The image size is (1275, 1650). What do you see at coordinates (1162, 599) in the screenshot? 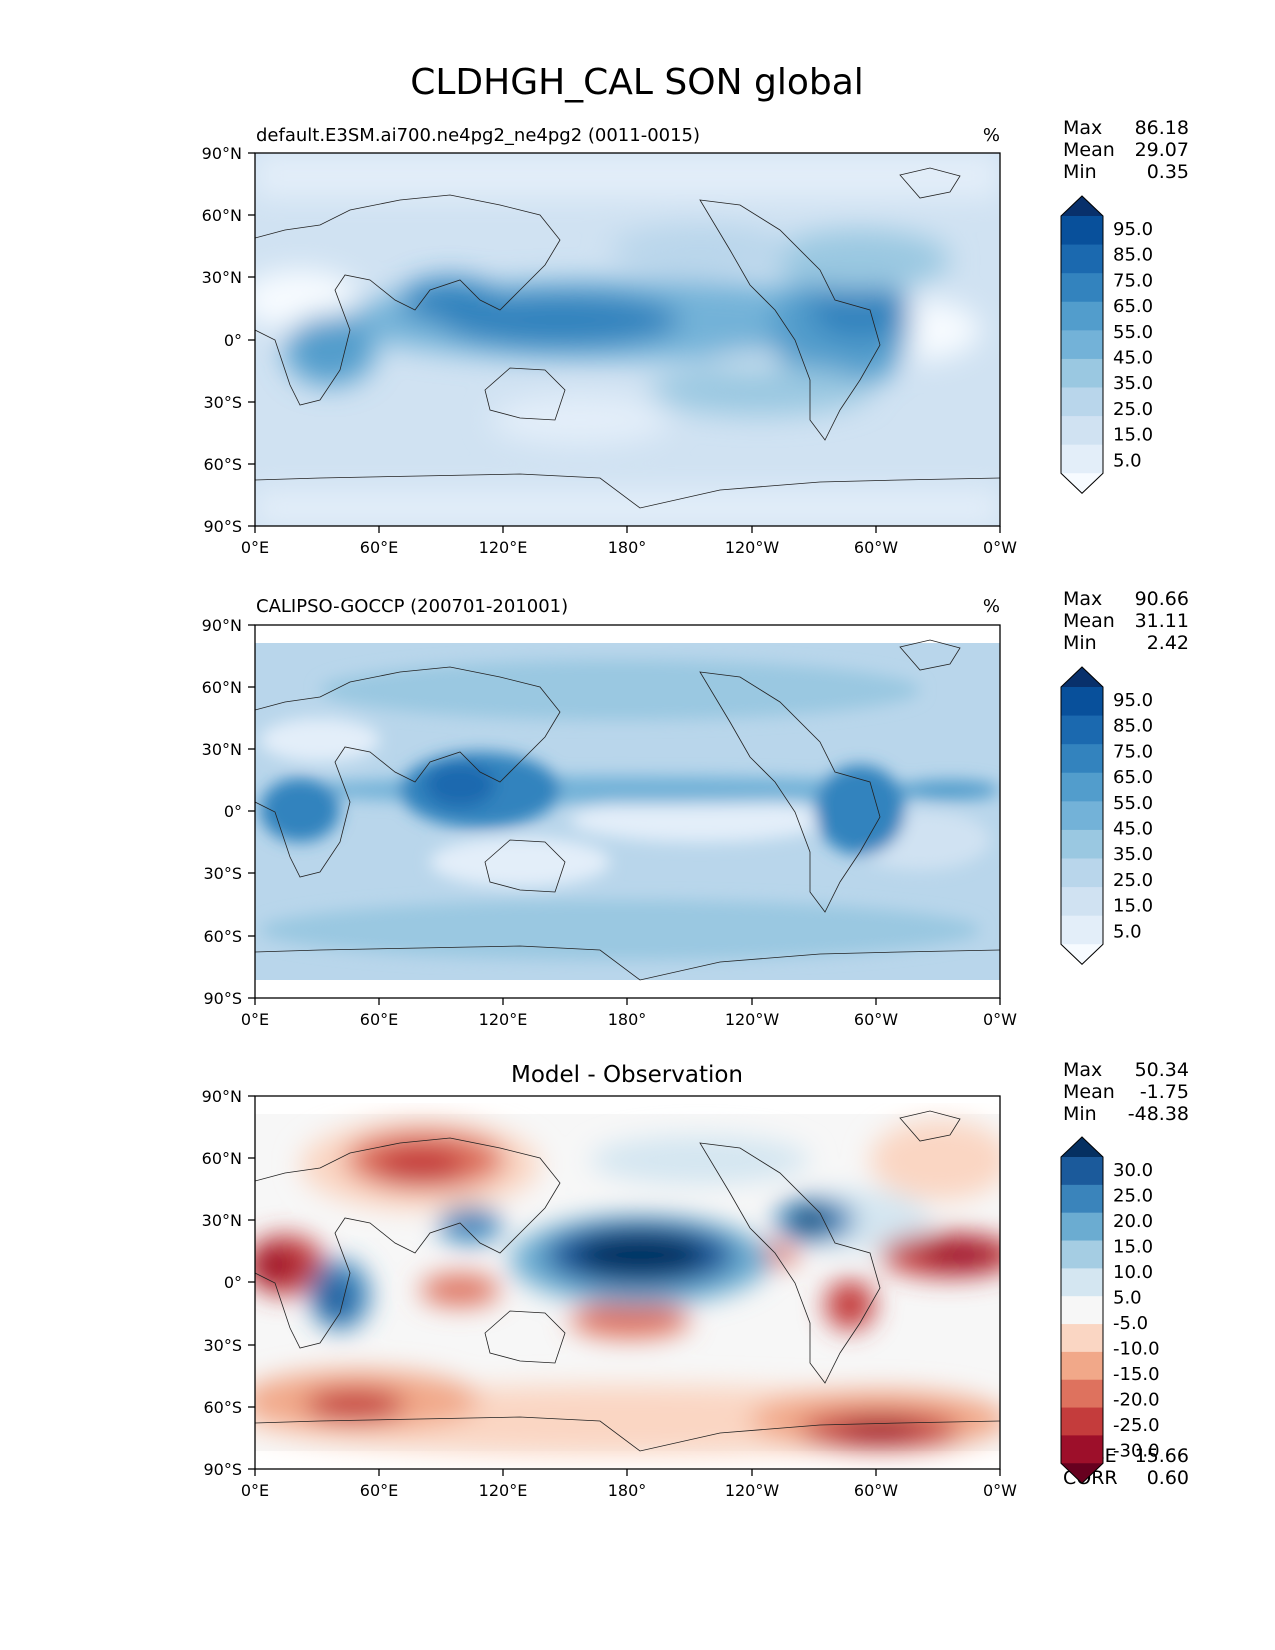
I see `stat-value: 90.66` at bounding box center [1162, 599].